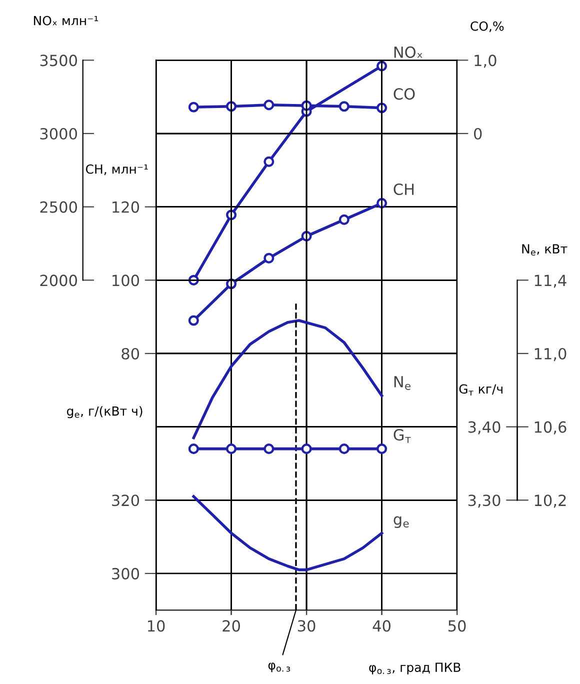 The image size is (580, 684). Describe the element at coordinates (550, 355) in the screenshot. I see `y-tick-label: 11,0` at that location.